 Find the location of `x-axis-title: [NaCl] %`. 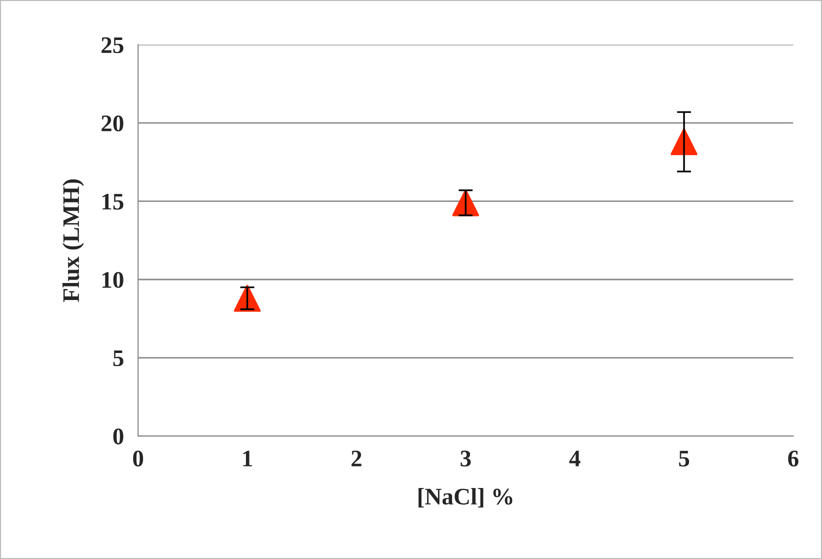

x-axis-title: [NaCl] % is located at coordinates (465, 498).